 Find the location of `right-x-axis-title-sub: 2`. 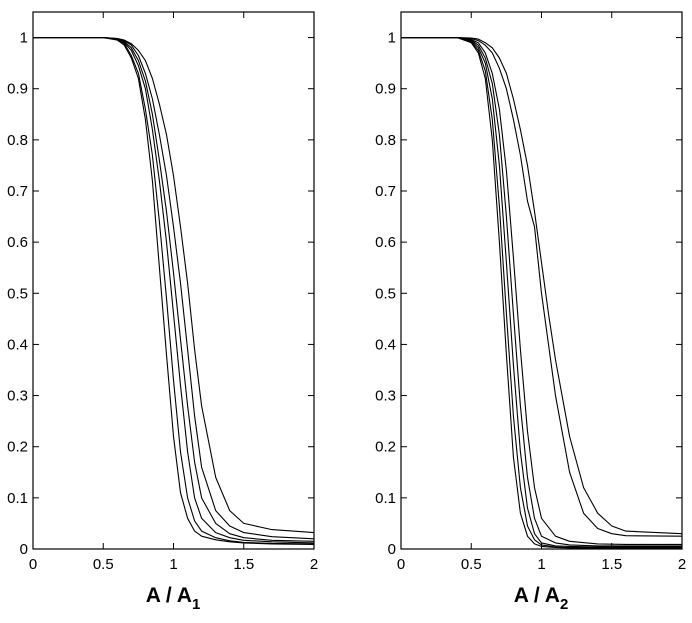

right-x-axis-title-sub: 2 is located at coordinates (564, 604).